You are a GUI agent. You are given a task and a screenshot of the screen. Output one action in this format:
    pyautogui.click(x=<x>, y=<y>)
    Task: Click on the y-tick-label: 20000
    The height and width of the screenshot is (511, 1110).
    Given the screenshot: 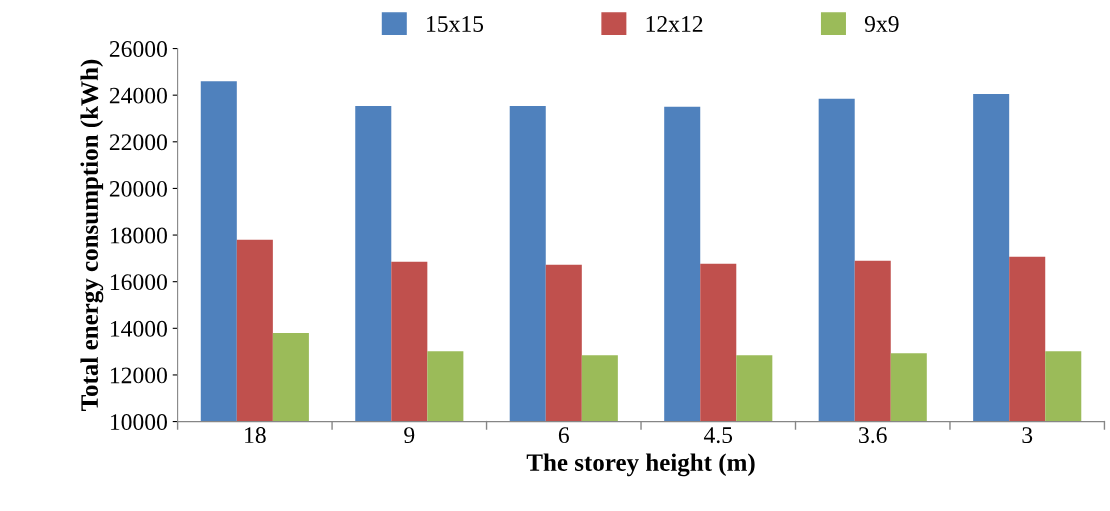 What is the action you would take?
    pyautogui.click(x=138, y=188)
    